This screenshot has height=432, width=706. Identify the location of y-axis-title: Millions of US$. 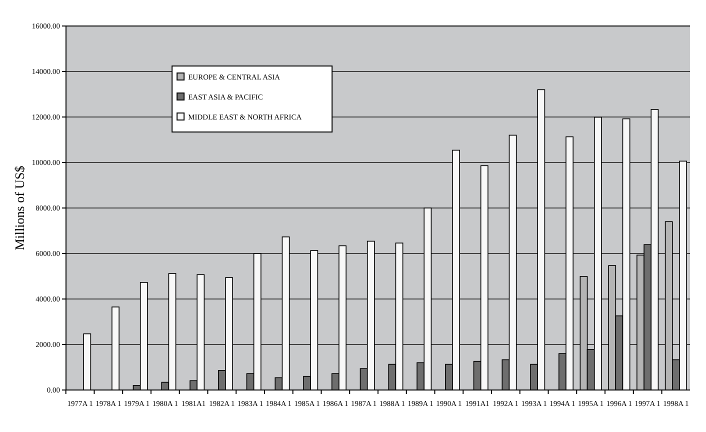
(19, 207).